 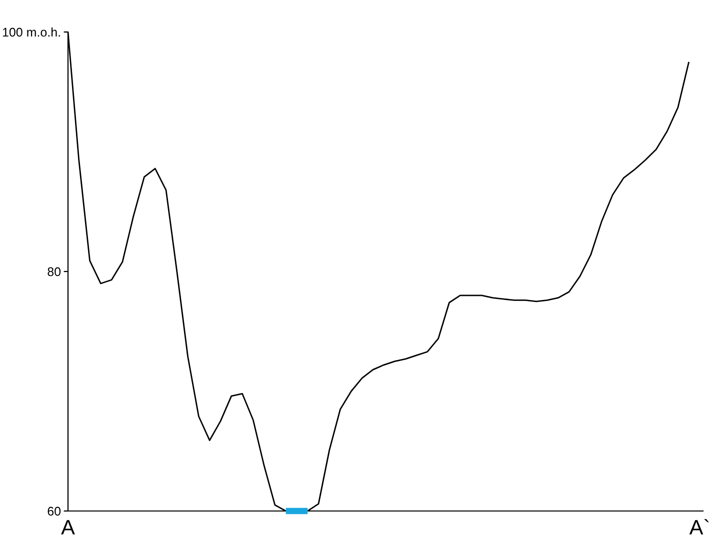 What do you see at coordinates (54, 511) in the screenshot?
I see `y-tick-label: 60` at bounding box center [54, 511].